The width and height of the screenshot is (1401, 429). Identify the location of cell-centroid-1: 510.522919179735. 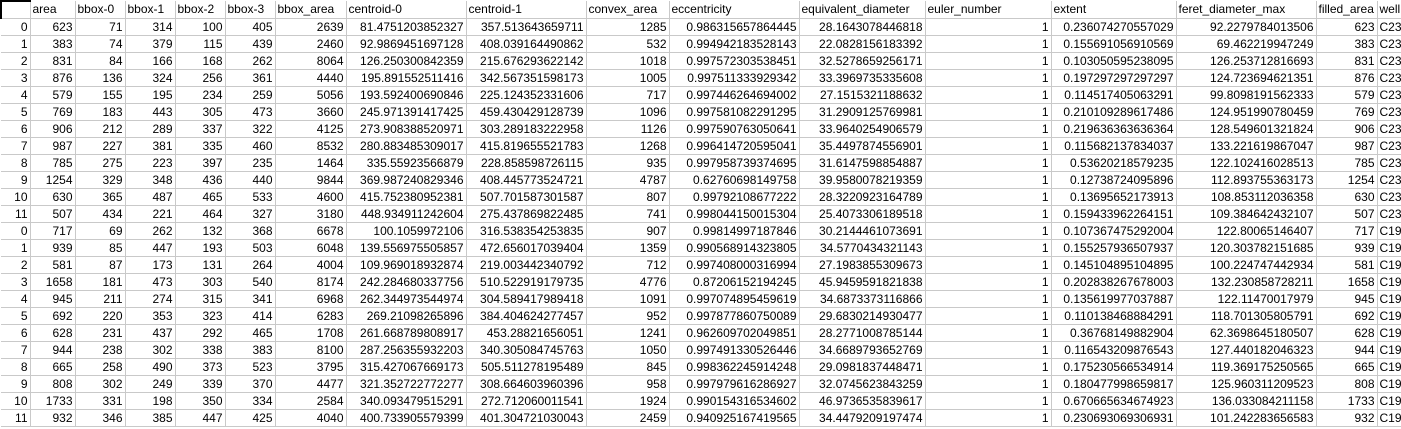
(526, 282).